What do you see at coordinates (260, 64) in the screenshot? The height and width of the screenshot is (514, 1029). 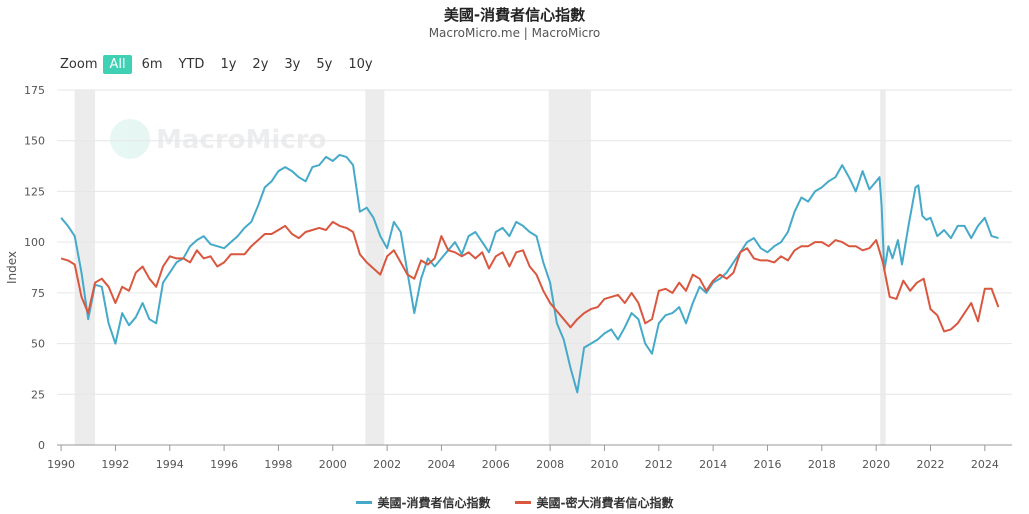 I see `zoom-button-2y: 2y` at bounding box center [260, 64].